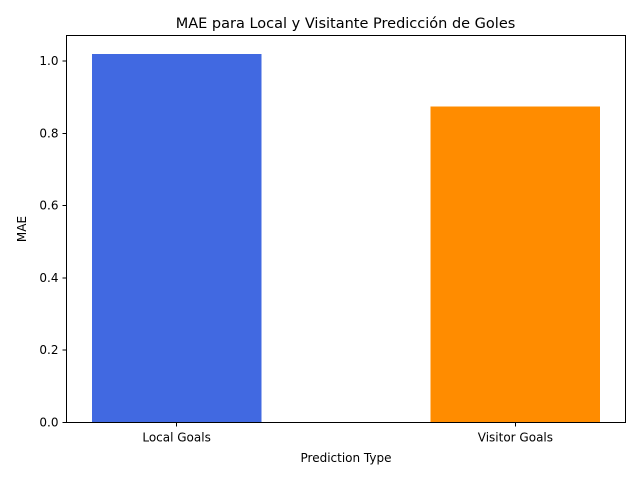  I want to click on y-tick-label: 0.0, so click(48, 423).